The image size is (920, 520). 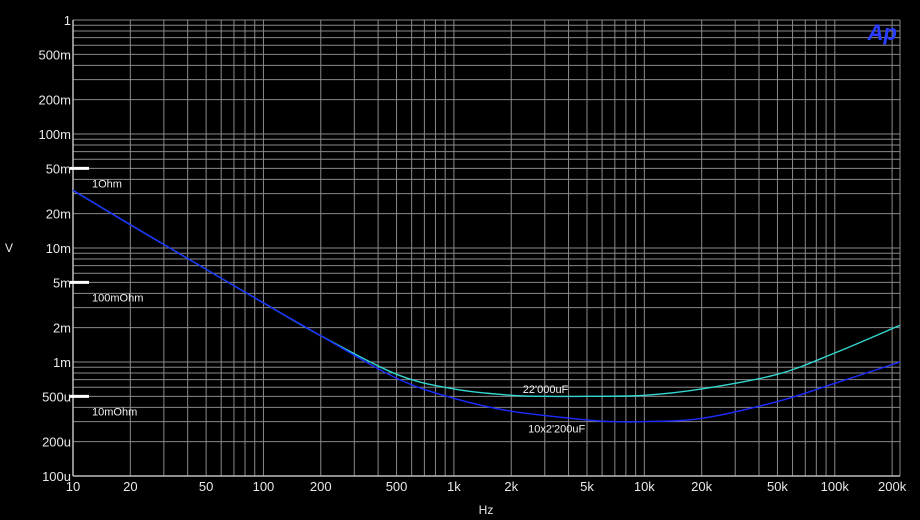 What do you see at coordinates (486, 510) in the screenshot?
I see `x-axis-label: Hz` at bounding box center [486, 510].